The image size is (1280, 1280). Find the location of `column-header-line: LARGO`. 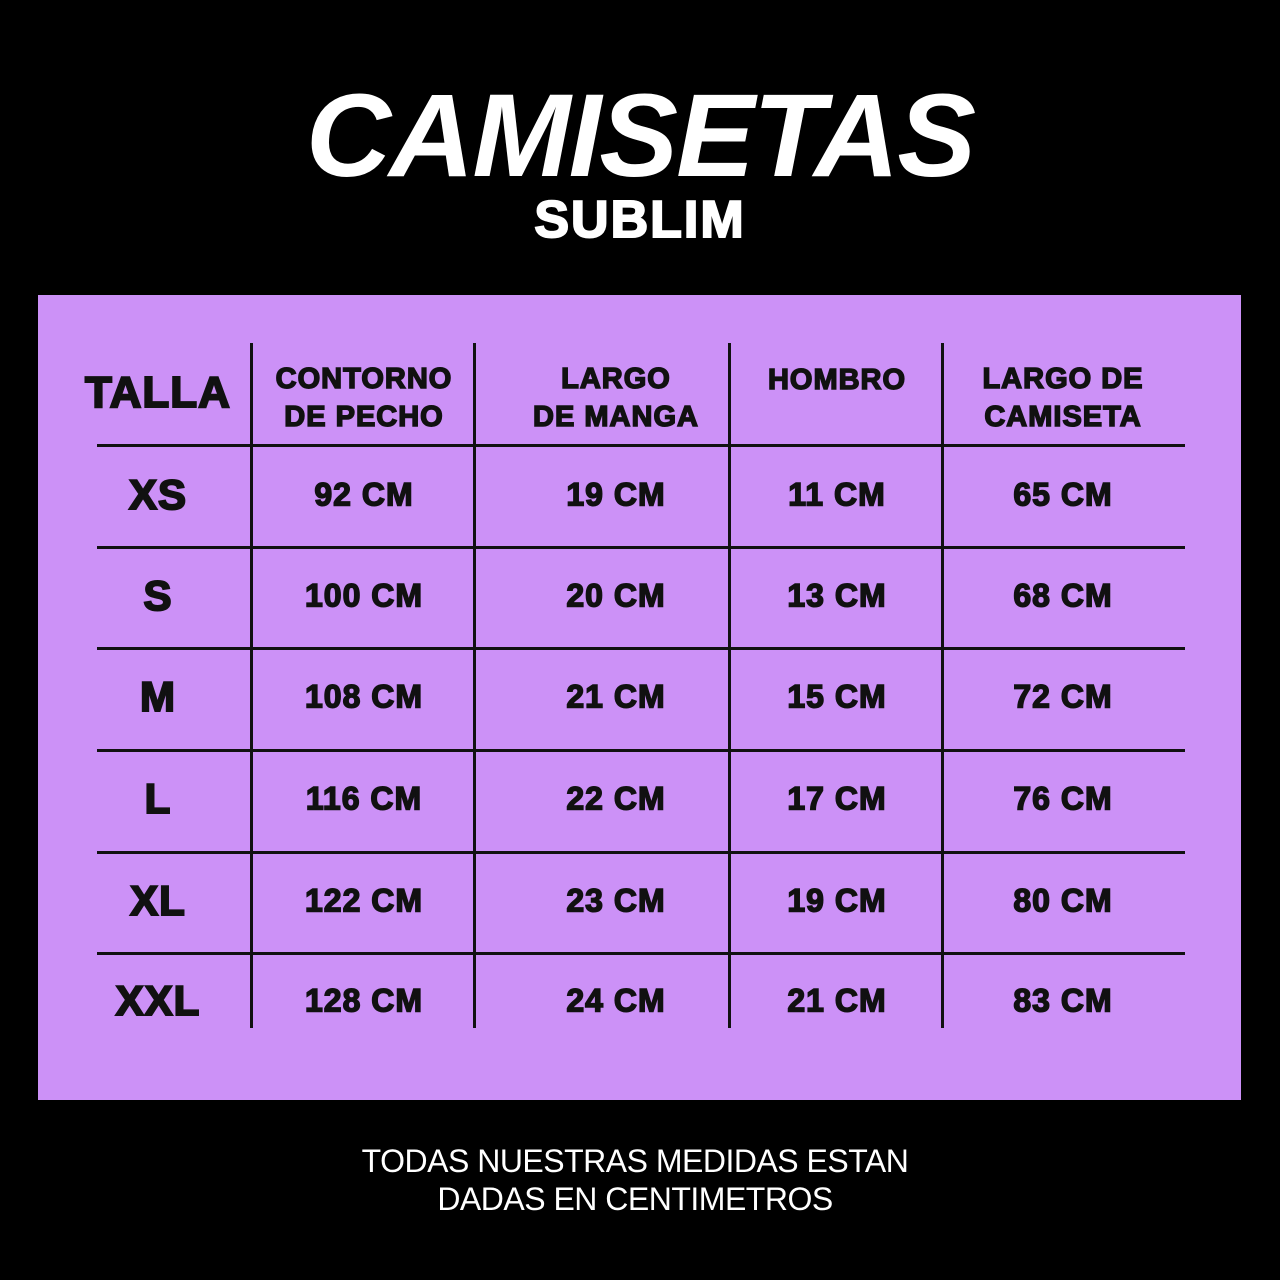

column-header-line: LARGO is located at coordinates (615, 379).